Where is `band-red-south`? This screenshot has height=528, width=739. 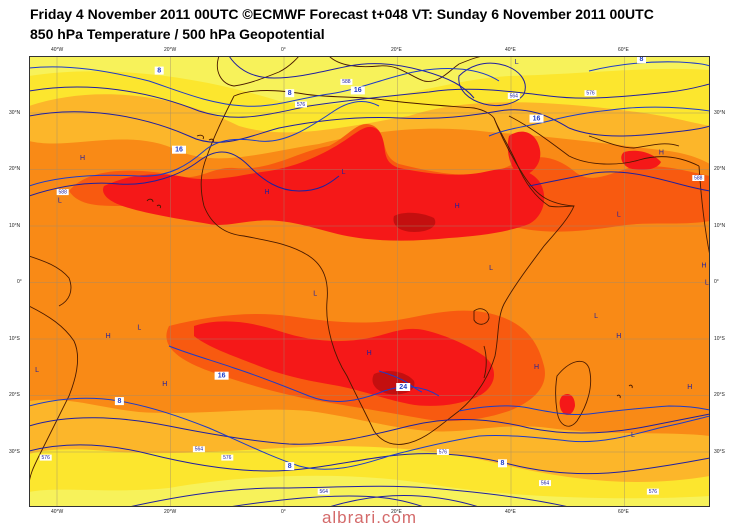
band-red-south is located at coordinates (344, 363).